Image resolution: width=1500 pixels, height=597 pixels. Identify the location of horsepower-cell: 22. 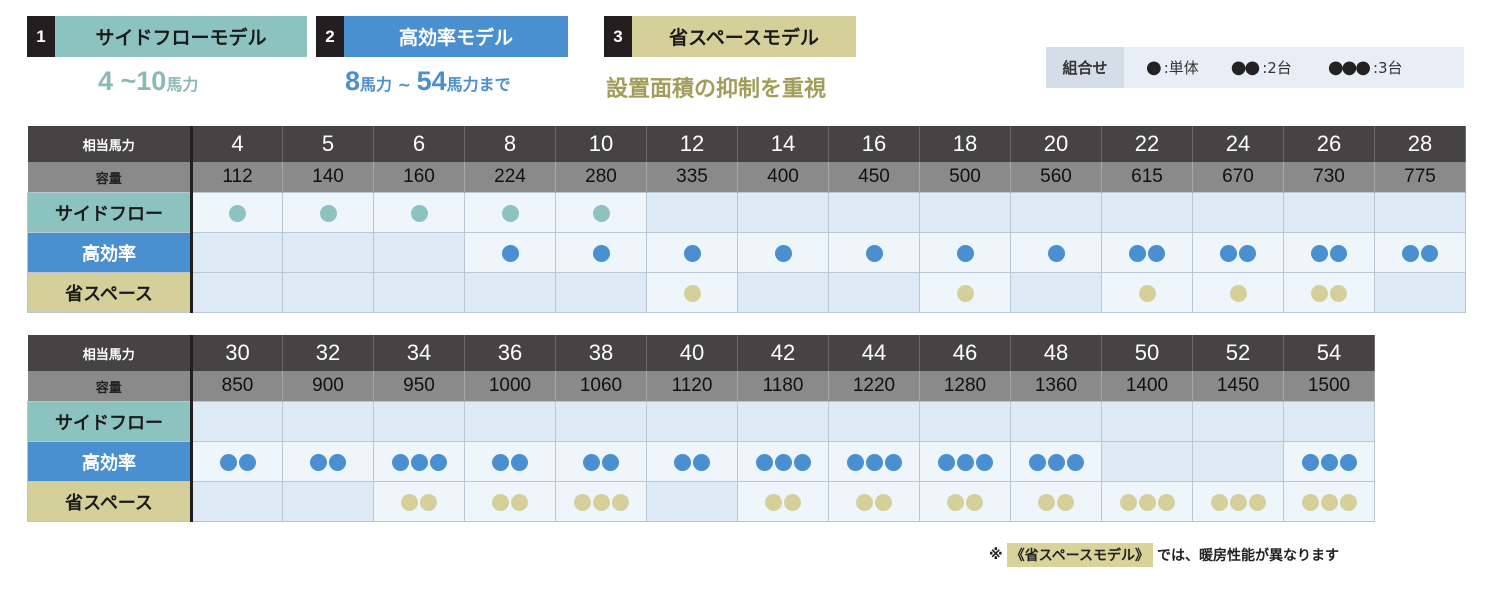
(1147, 144).